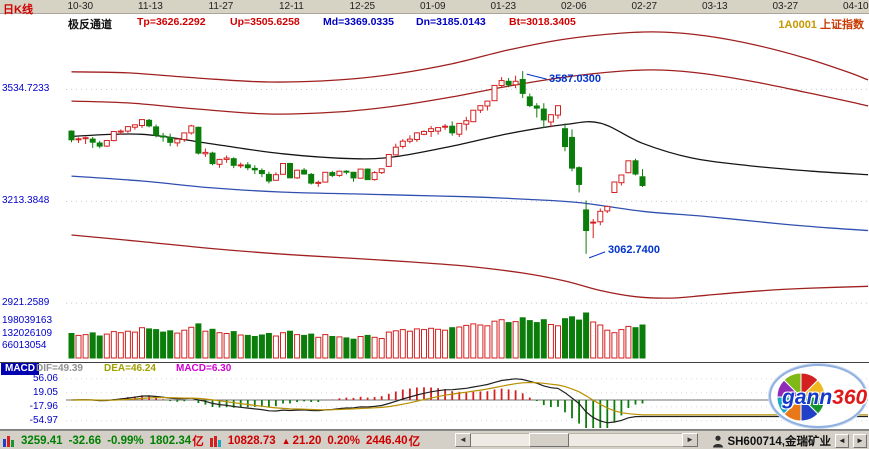 The width and height of the screenshot is (869, 449). I want to click on channel-line-Bt, so click(470, 266).